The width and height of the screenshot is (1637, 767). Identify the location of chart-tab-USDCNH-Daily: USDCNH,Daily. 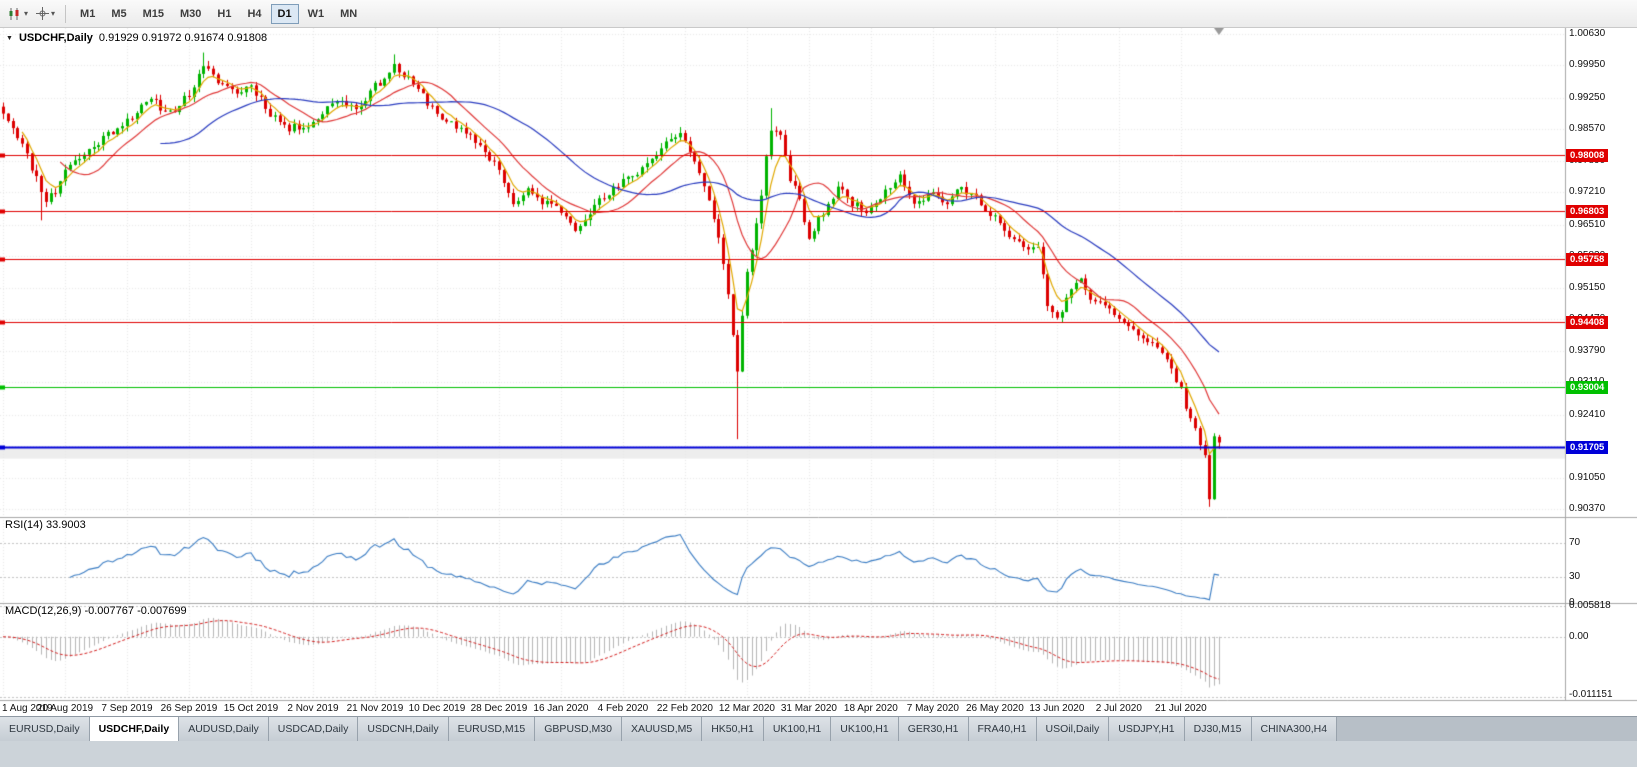
(403, 729).